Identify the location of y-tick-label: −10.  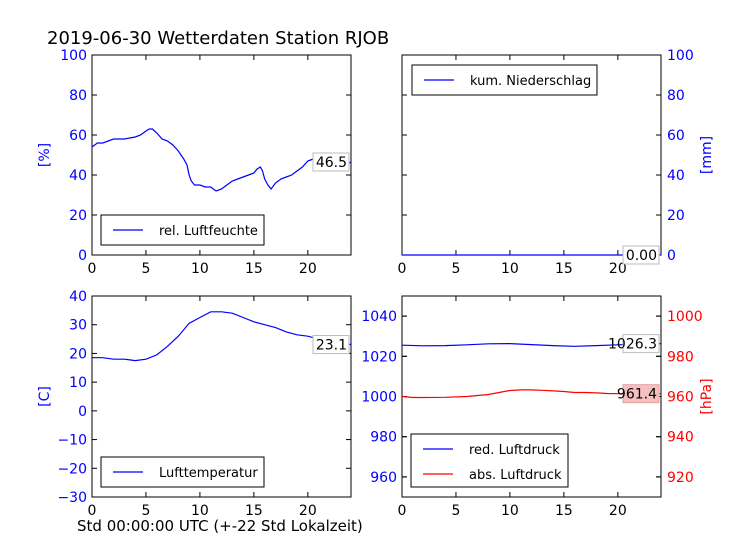
(72, 441).